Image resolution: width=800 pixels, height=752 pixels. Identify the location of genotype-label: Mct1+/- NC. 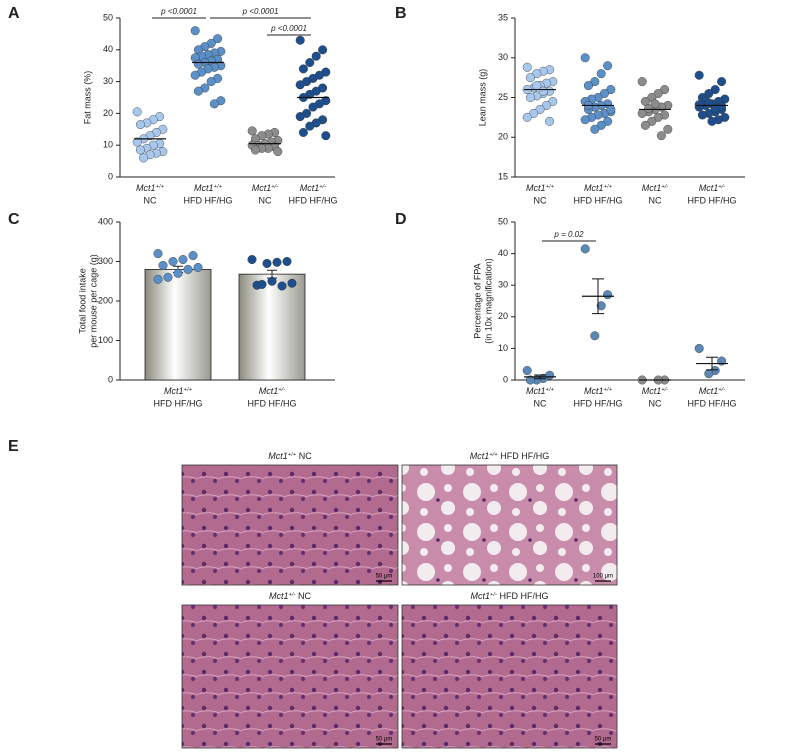
(290, 596).